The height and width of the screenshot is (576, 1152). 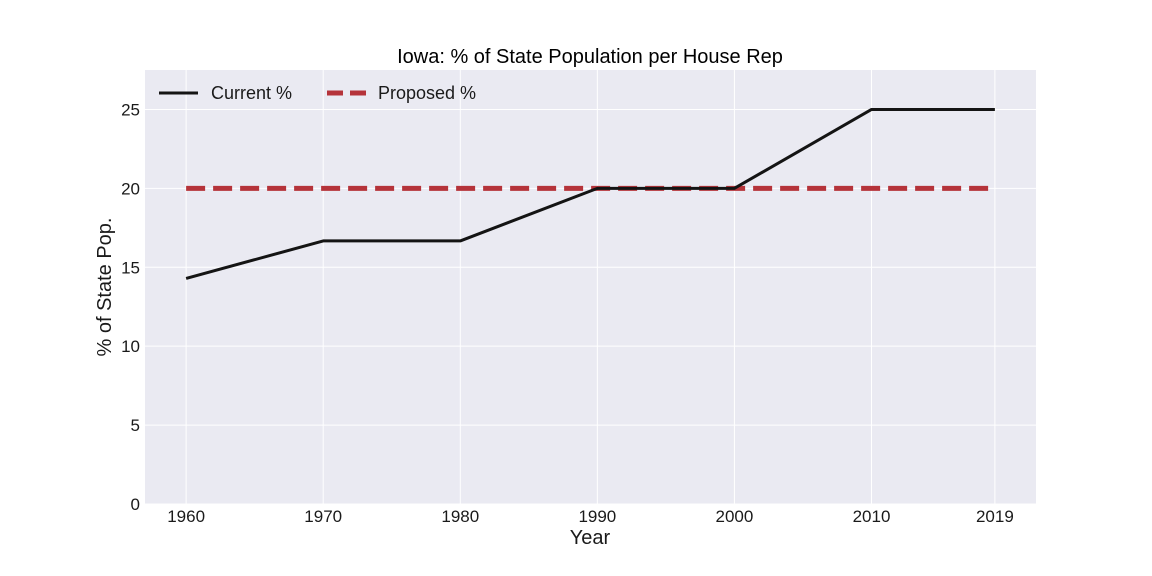 I want to click on y-axis-label: % of State Pop., so click(x=105, y=287).